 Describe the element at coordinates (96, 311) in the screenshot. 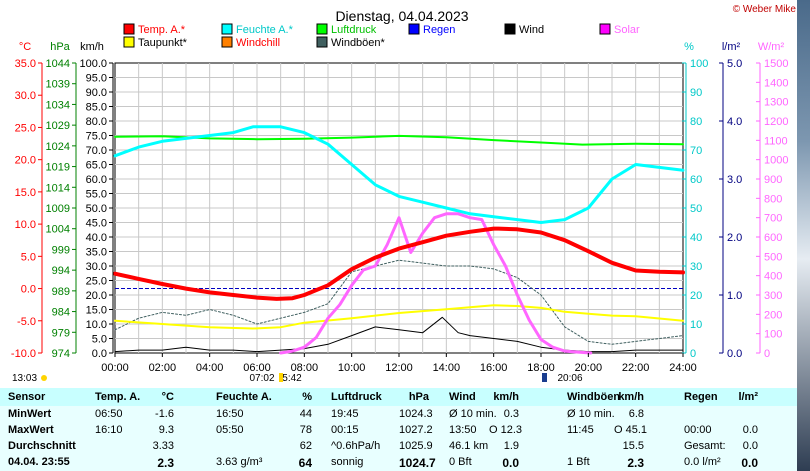

I see `wind-tick-label: 15.0` at that location.